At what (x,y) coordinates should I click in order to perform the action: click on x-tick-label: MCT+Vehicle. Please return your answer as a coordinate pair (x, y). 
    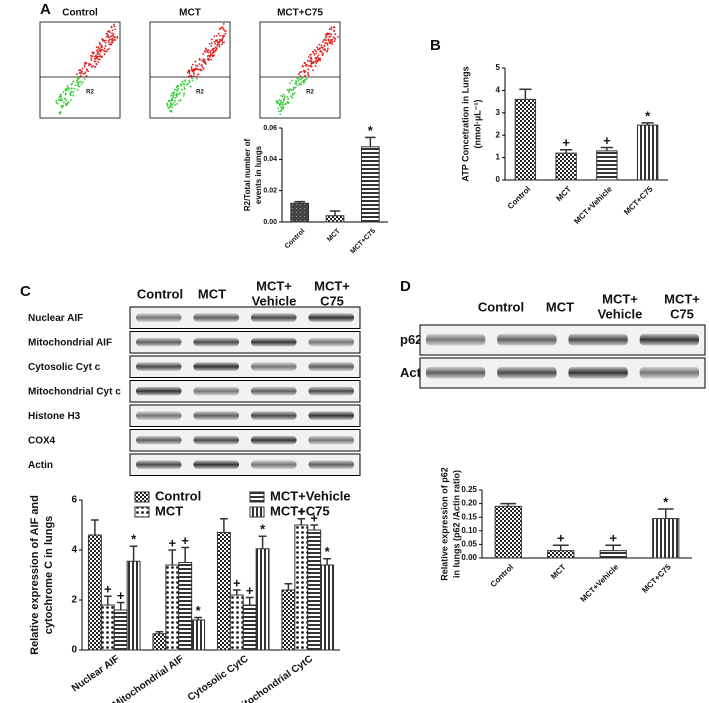
    Looking at the image, I should click on (593, 205).